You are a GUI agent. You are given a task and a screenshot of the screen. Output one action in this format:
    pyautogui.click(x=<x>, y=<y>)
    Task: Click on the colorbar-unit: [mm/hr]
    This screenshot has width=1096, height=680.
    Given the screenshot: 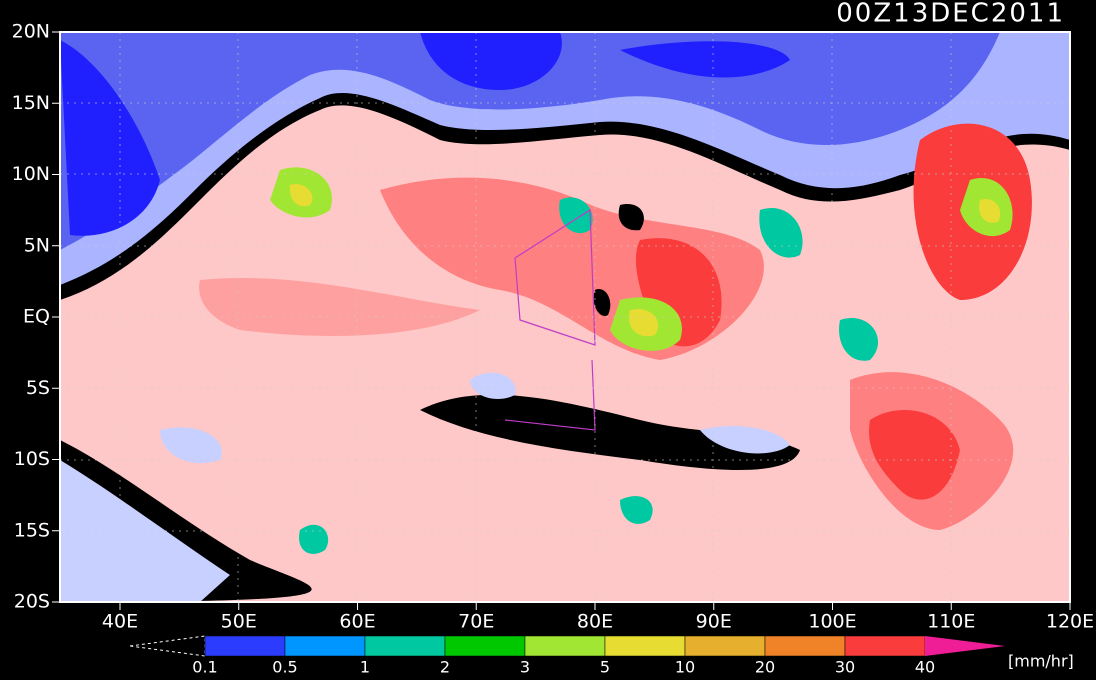 What is the action you would take?
    pyautogui.click(x=1041, y=661)
    